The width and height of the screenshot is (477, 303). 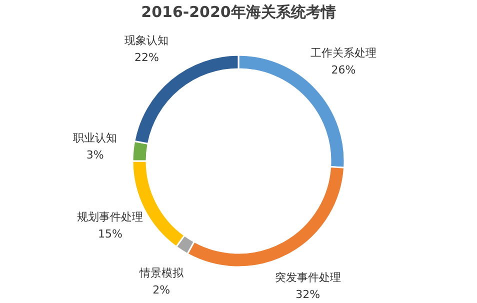 What do you see at coordinates (95, 155) in the screenshot?
I see `data-label: 3%` at bounding box center [95, 155].